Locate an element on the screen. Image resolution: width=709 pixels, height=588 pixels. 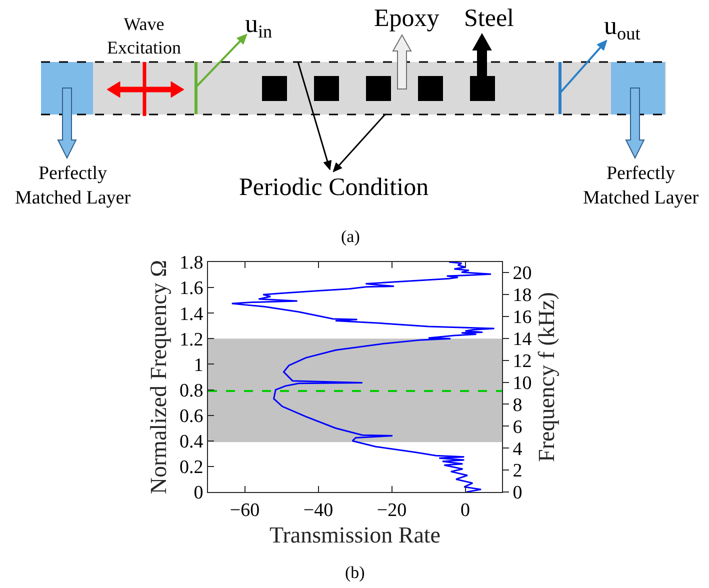
y-tick-label: 1.4 is located at coordinates (191, 314).